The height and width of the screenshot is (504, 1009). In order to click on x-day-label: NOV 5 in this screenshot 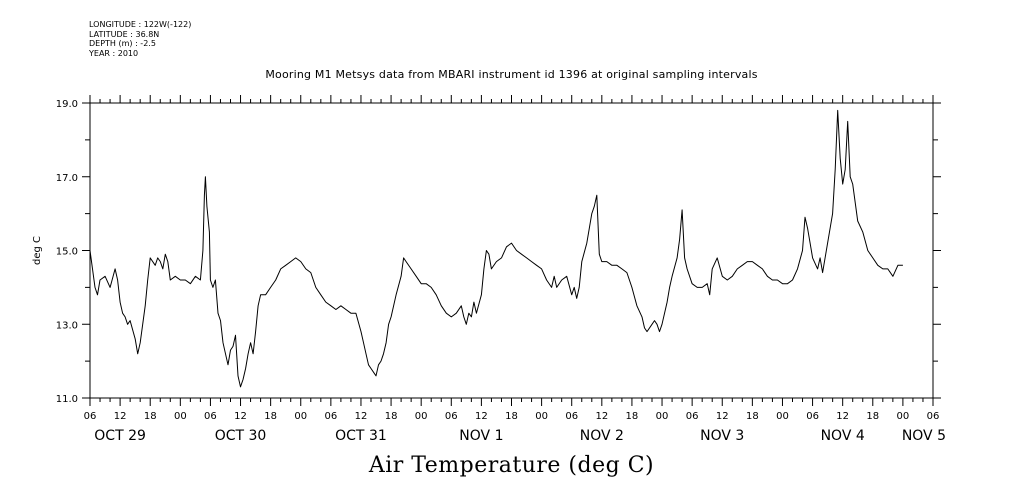, I will do `click(924, 436)`.